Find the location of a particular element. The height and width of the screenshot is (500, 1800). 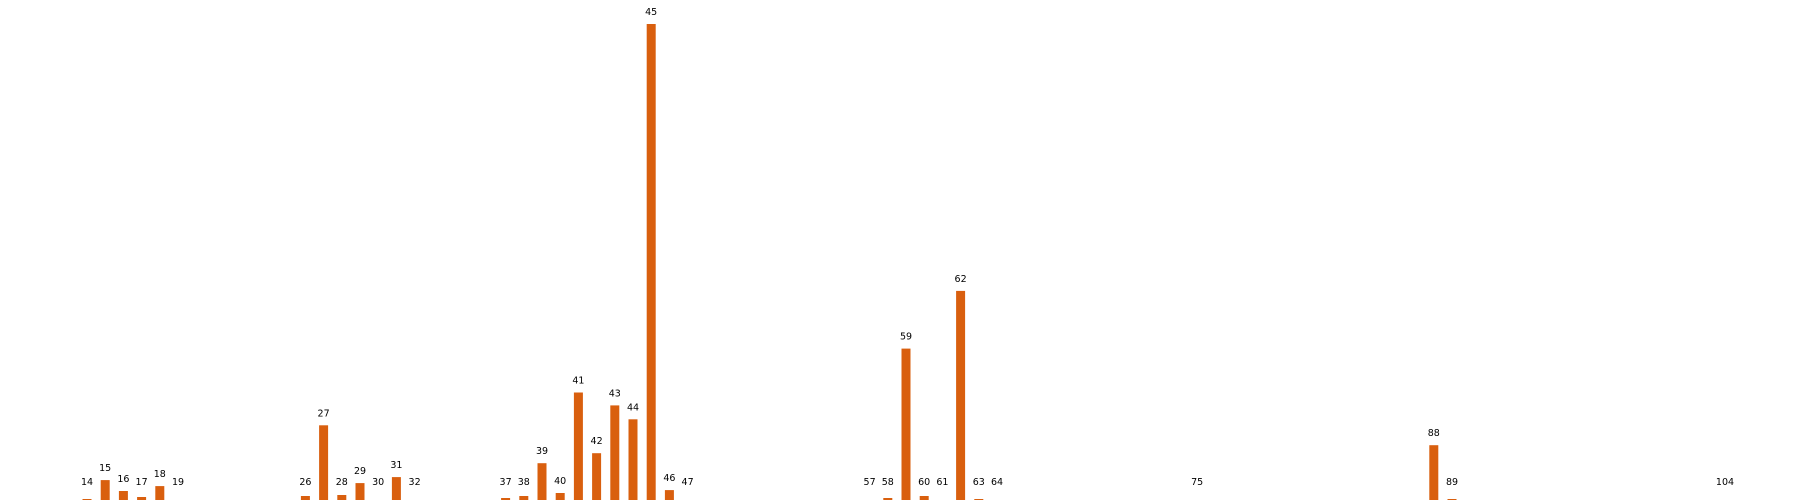

bar-label-27: 27 is located at coordinates (324, 413).